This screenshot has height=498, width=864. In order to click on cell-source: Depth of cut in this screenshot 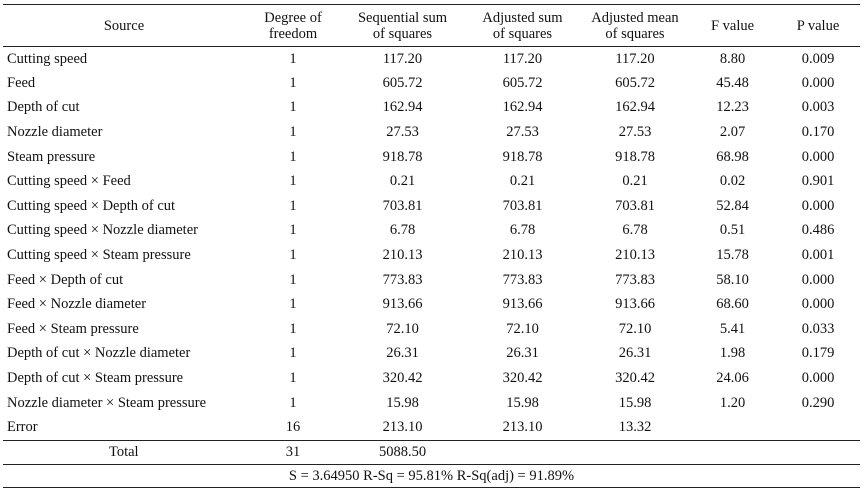, I will do `click(43, 107)`.